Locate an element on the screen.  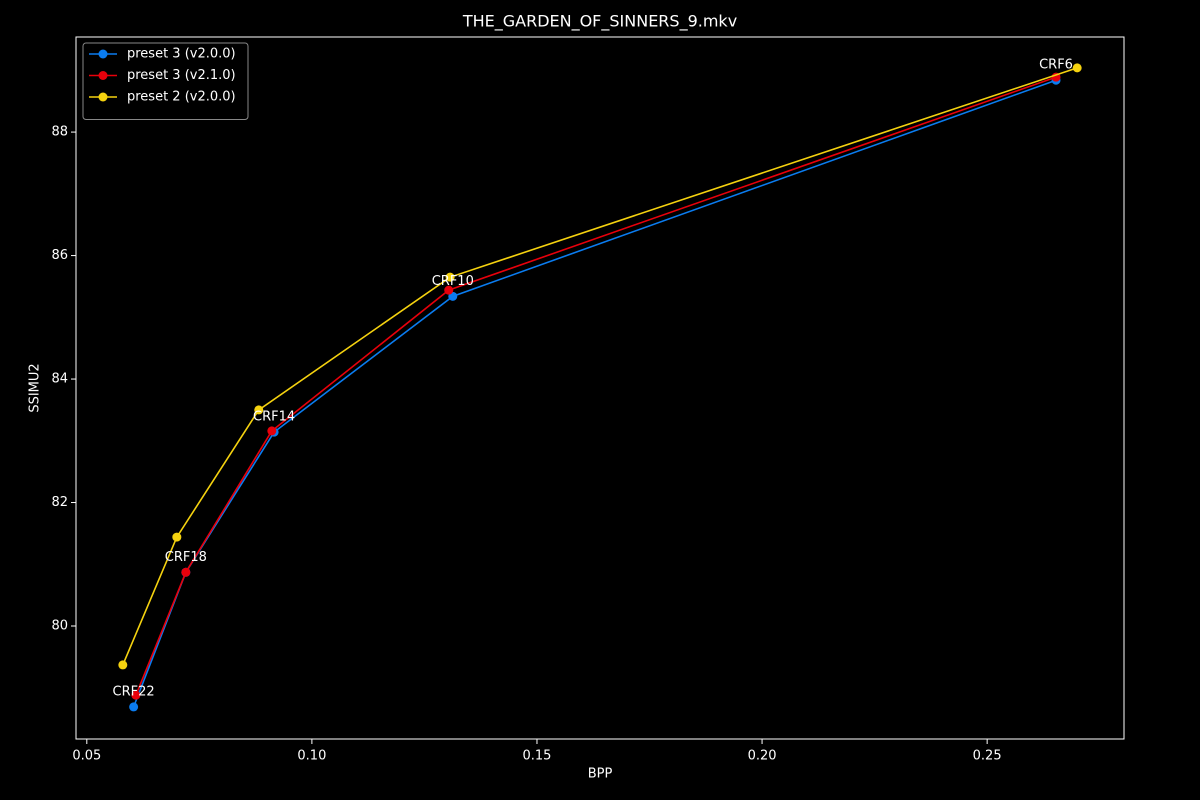
legend-label: preset 3 (v2.1.0) is located at coordinates (181, 75).